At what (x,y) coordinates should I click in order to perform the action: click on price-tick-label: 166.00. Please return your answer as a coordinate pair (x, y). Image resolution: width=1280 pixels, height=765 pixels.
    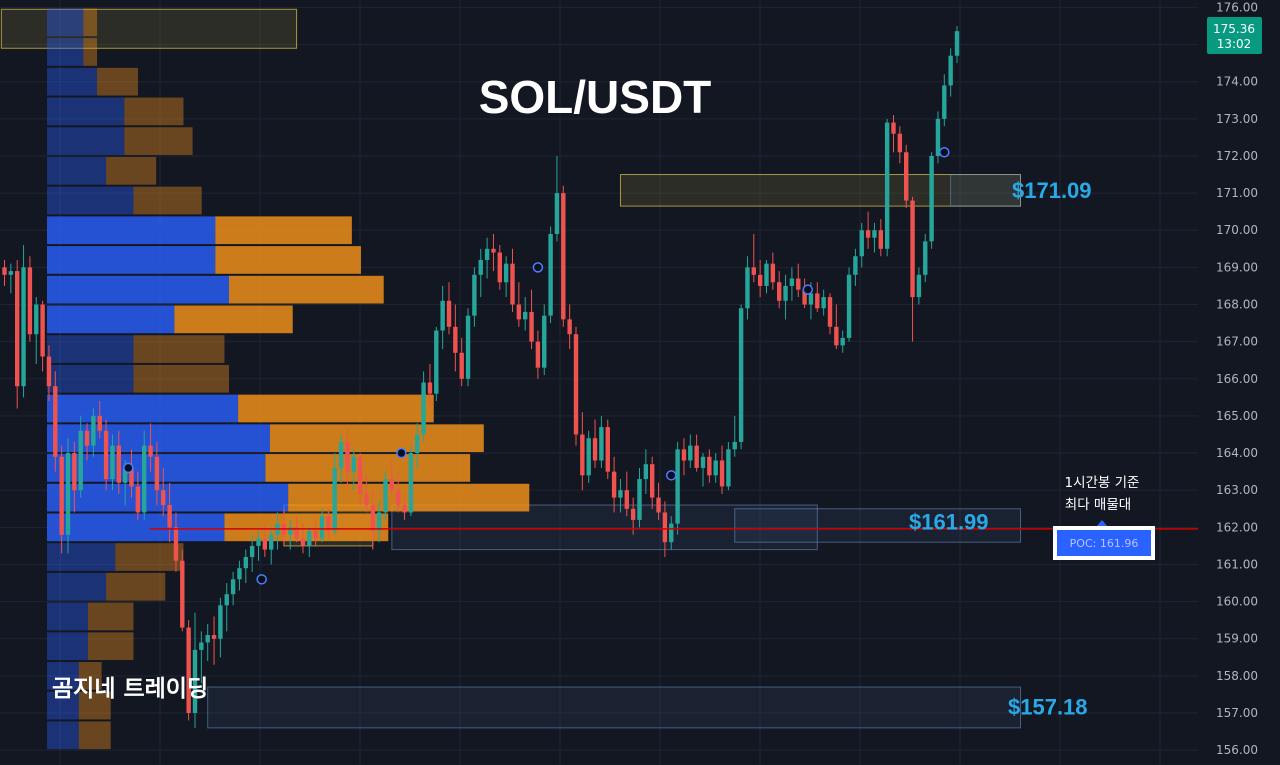
    Looking at the image, I should click on (1237, 379).